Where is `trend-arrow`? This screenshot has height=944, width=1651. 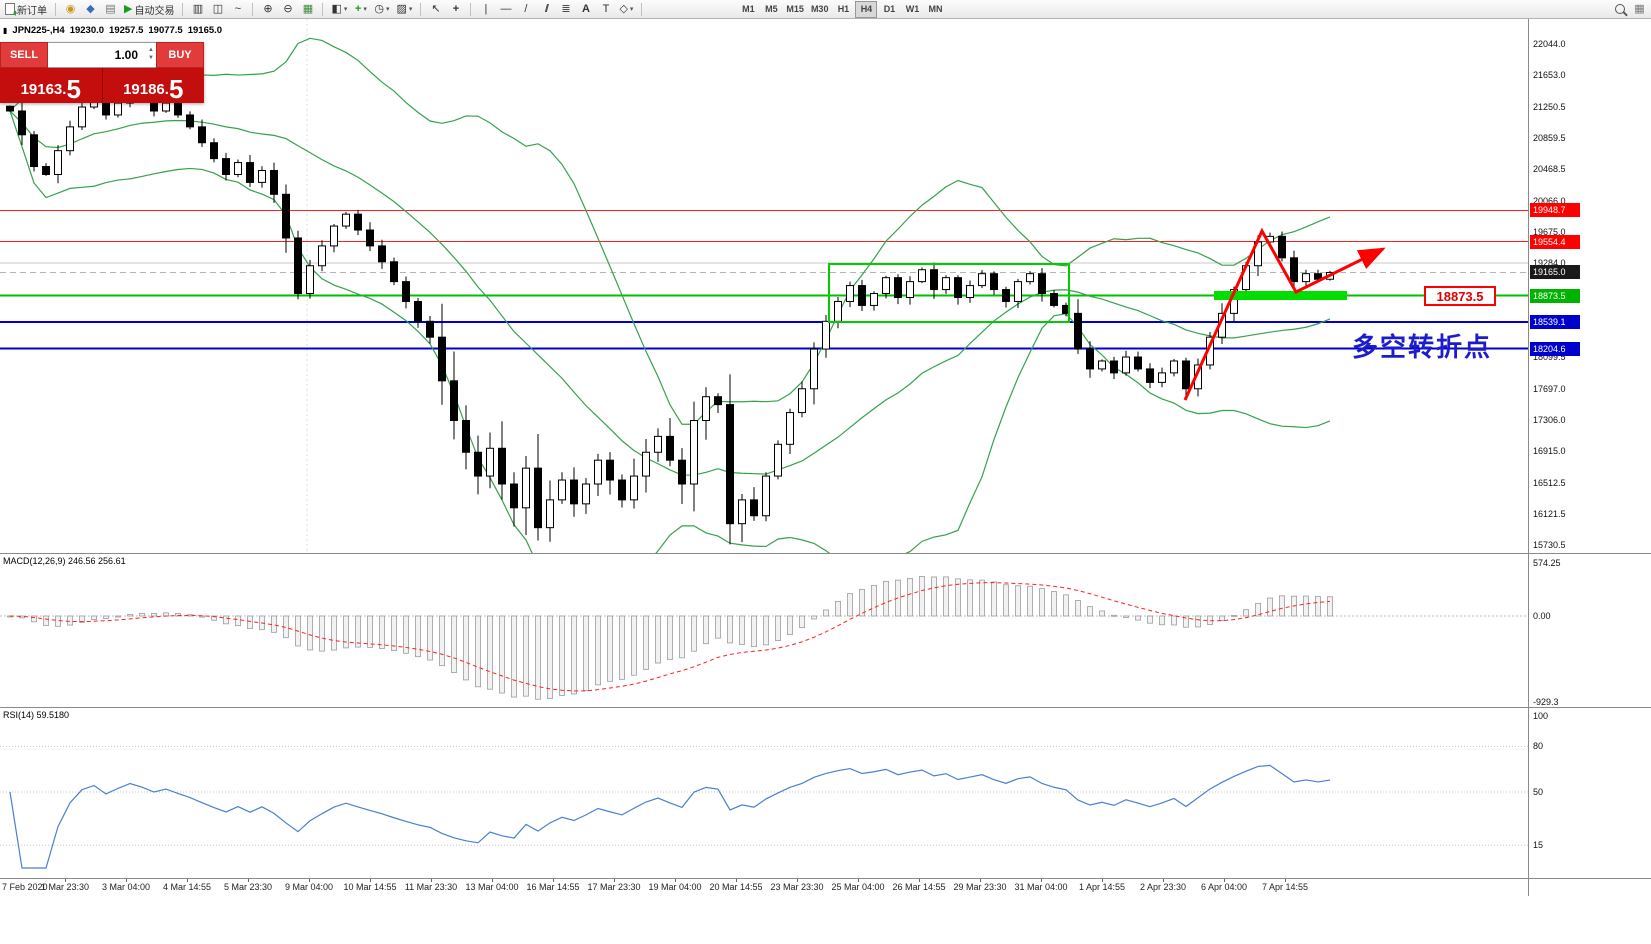
trend-arrow is located at coordinates (1284, 314).